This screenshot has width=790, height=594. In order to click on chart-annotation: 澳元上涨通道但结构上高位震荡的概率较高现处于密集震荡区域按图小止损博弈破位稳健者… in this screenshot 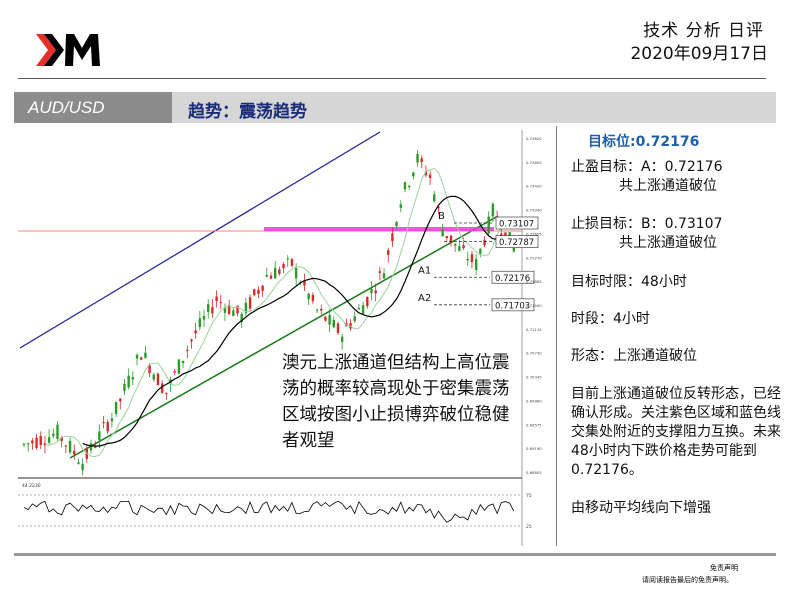, I will do `click(396, 402)`.